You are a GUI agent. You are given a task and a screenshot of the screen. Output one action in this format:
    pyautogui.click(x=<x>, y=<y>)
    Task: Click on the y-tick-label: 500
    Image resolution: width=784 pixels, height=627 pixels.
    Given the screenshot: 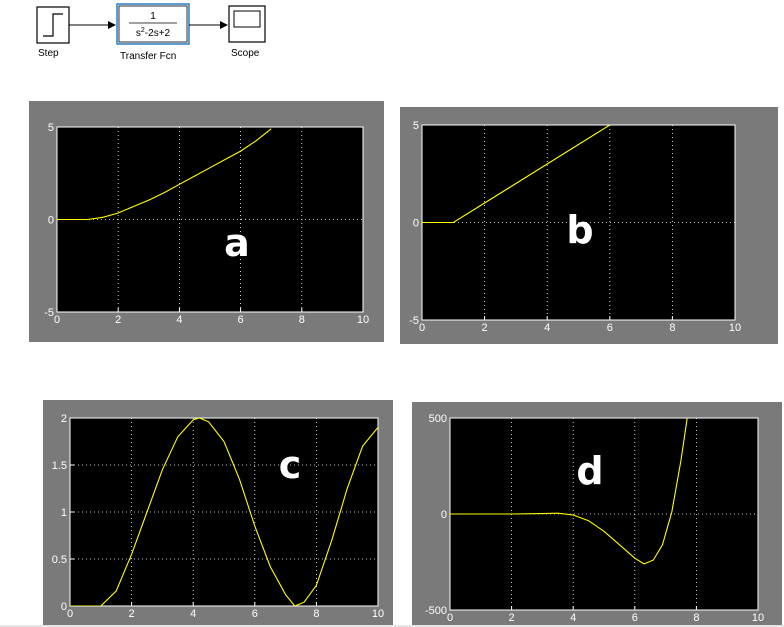 What is the action you would take?
    pyautogui.click(x=438, y=419)
    